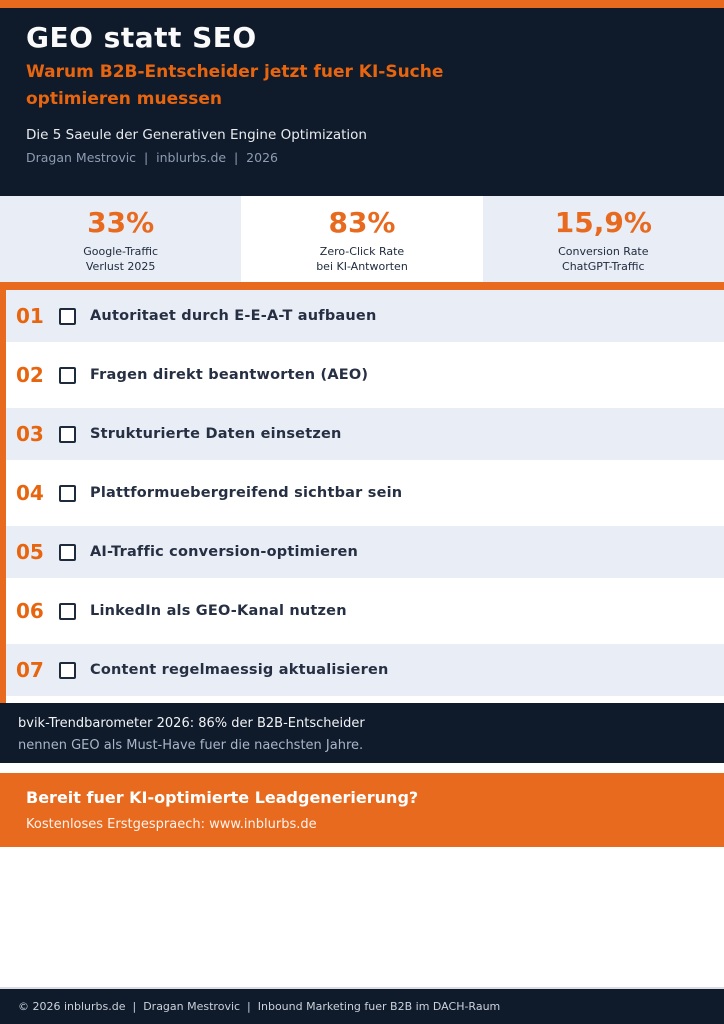  I want to click on checklist-row: 07 Content regelmaessig aktualisieren, so click(365, 670).